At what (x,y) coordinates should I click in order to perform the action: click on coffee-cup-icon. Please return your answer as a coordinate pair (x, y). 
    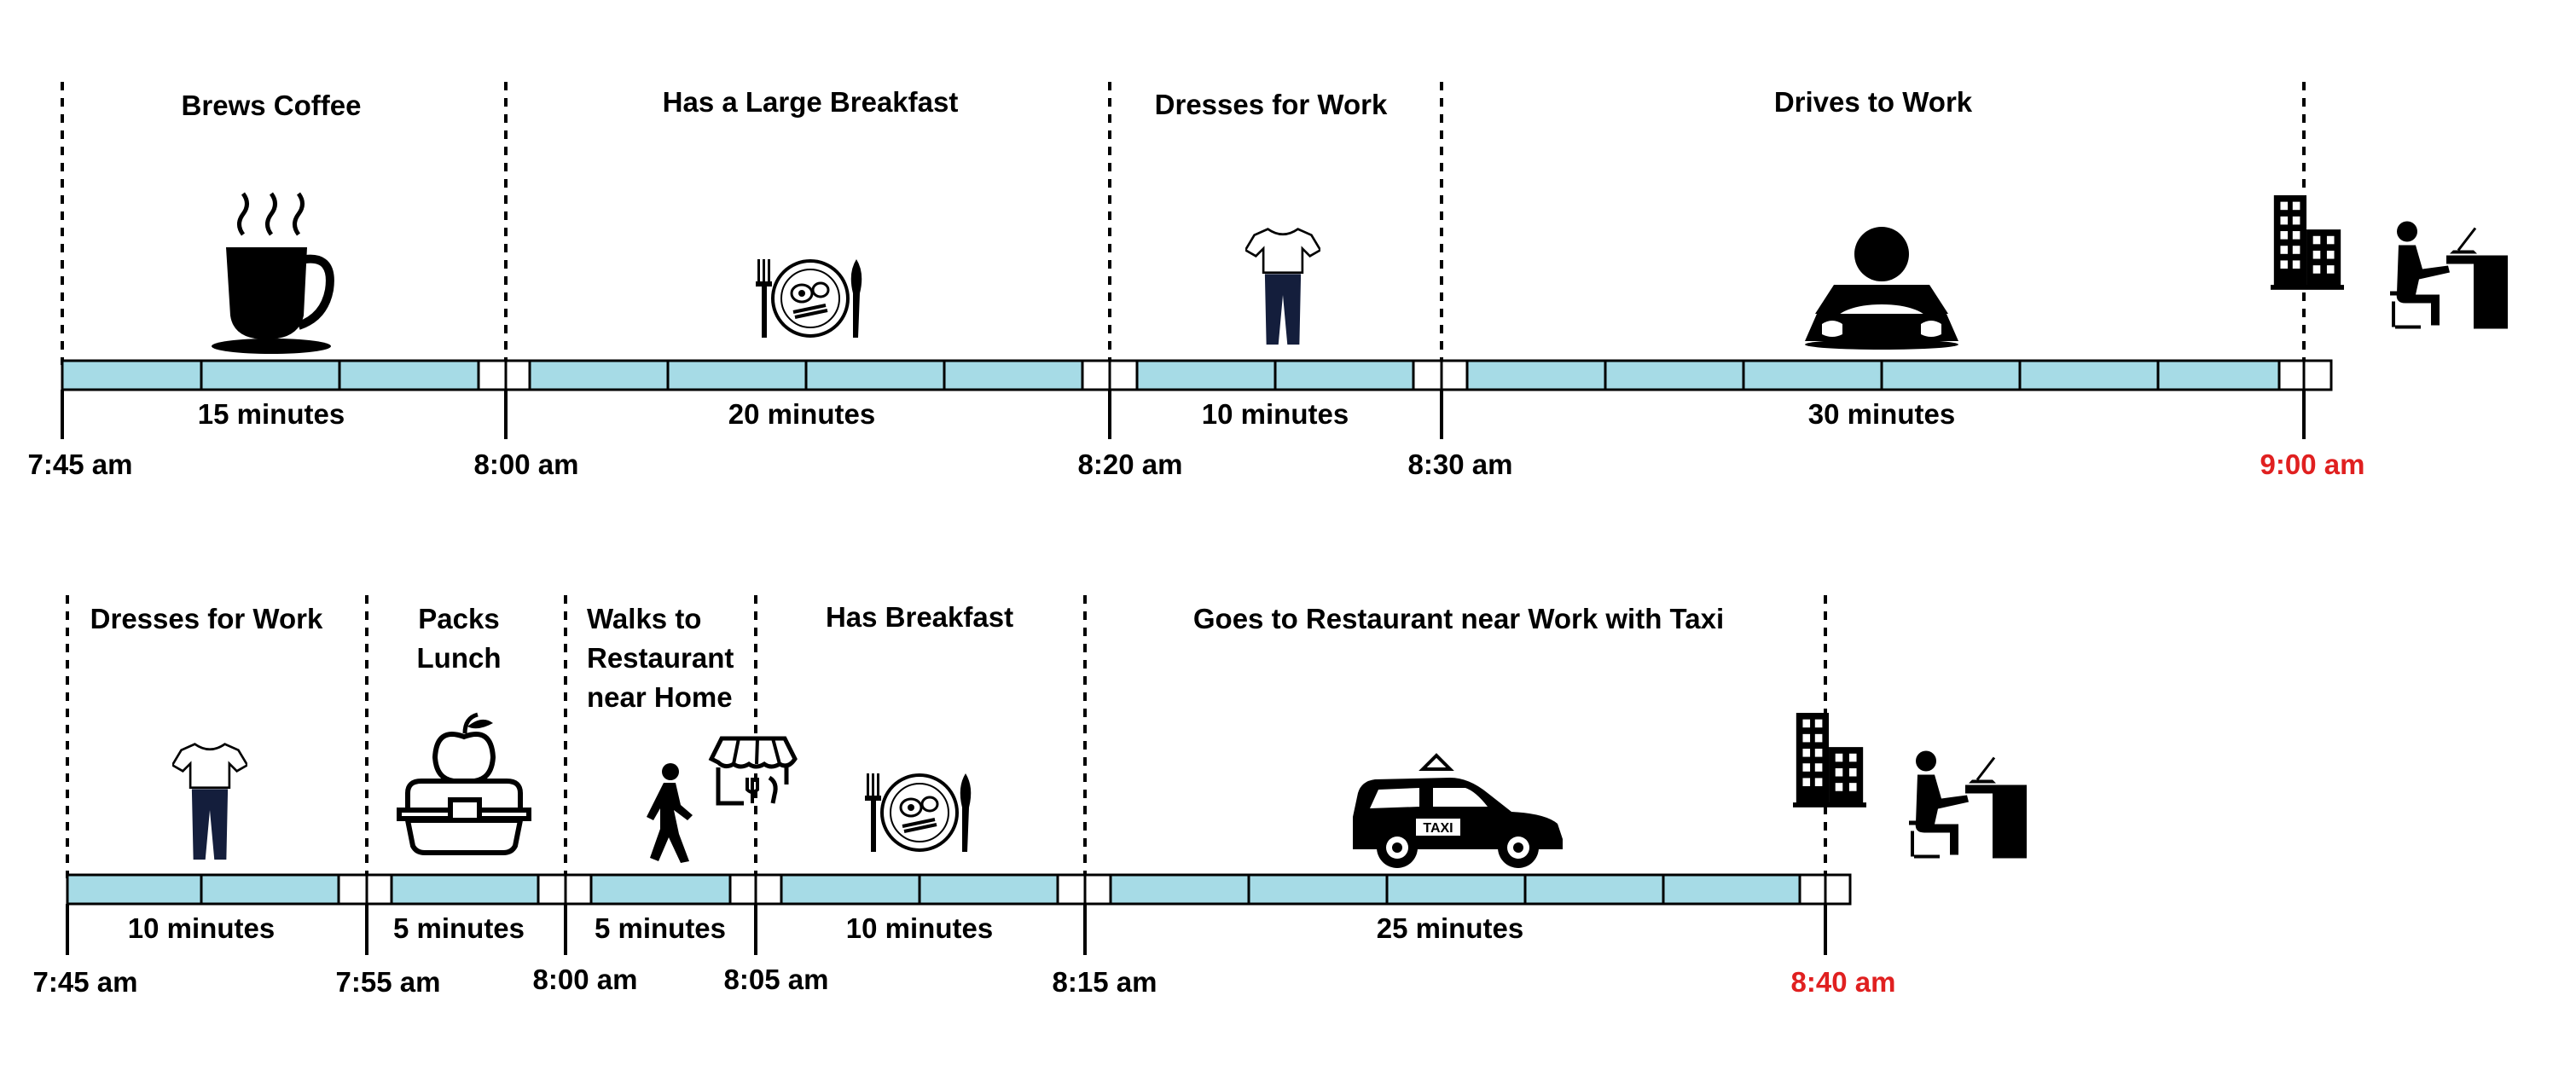
    Looking at the image, I should click on (273, 273).